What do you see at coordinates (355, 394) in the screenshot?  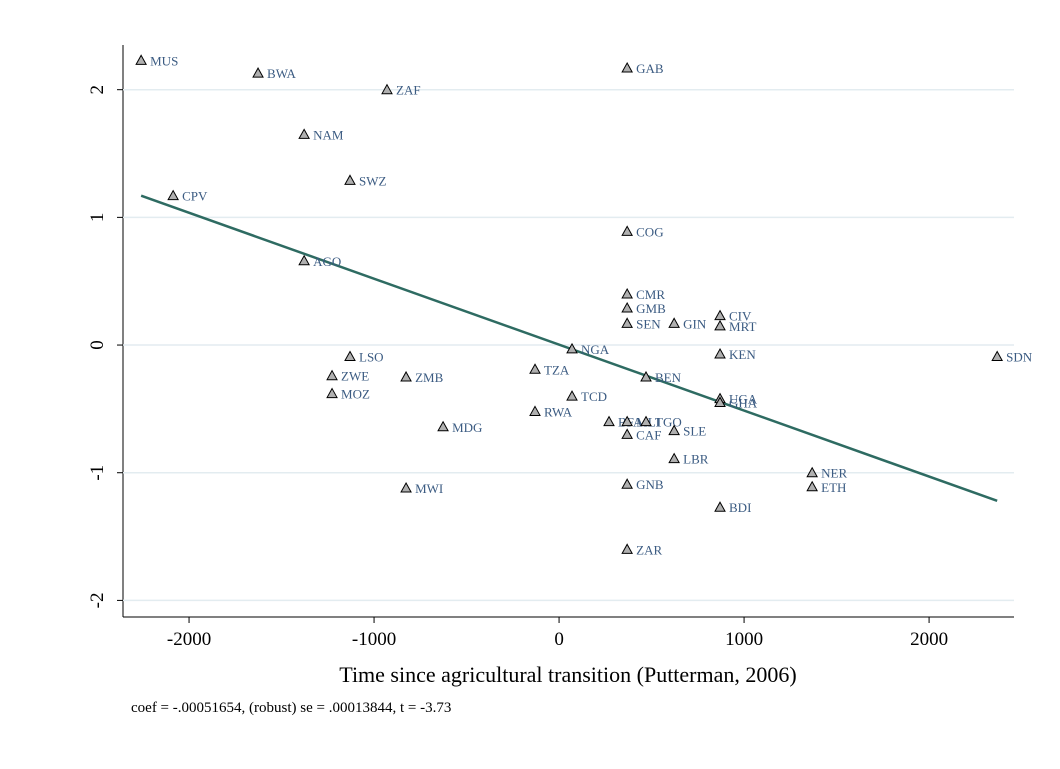 I see `point-label: MOZ` at bounding box center [355, 394].